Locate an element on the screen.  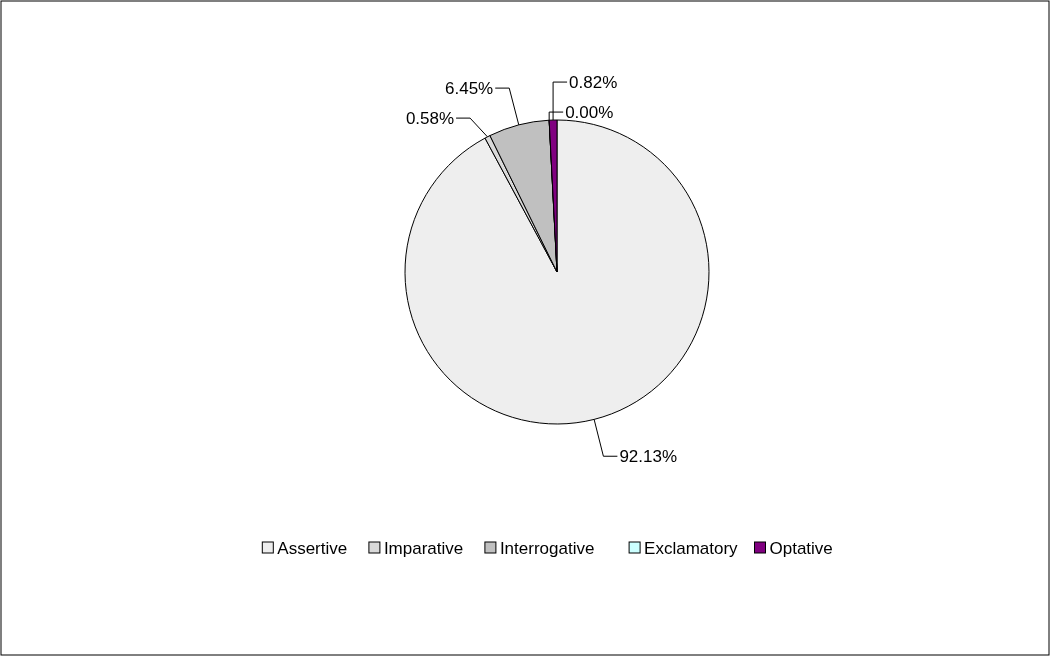
legend-label: Assertive is located at coordinates (312, 548).